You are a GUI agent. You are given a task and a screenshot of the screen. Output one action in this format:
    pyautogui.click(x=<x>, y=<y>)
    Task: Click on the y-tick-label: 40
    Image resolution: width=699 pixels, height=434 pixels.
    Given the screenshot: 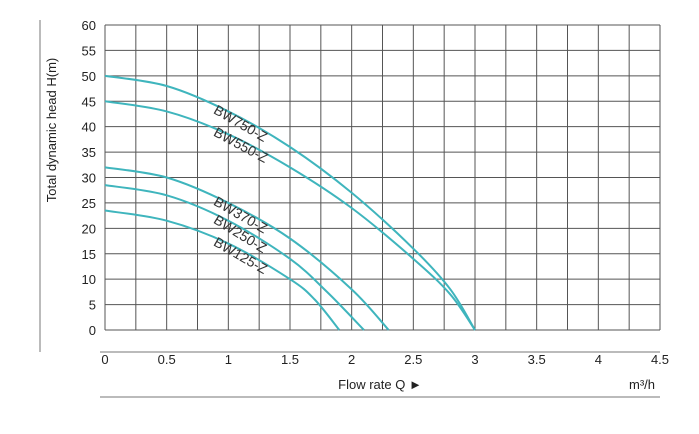 What is the action you would take?
    pyautogui.click(x=89, y=127)
    